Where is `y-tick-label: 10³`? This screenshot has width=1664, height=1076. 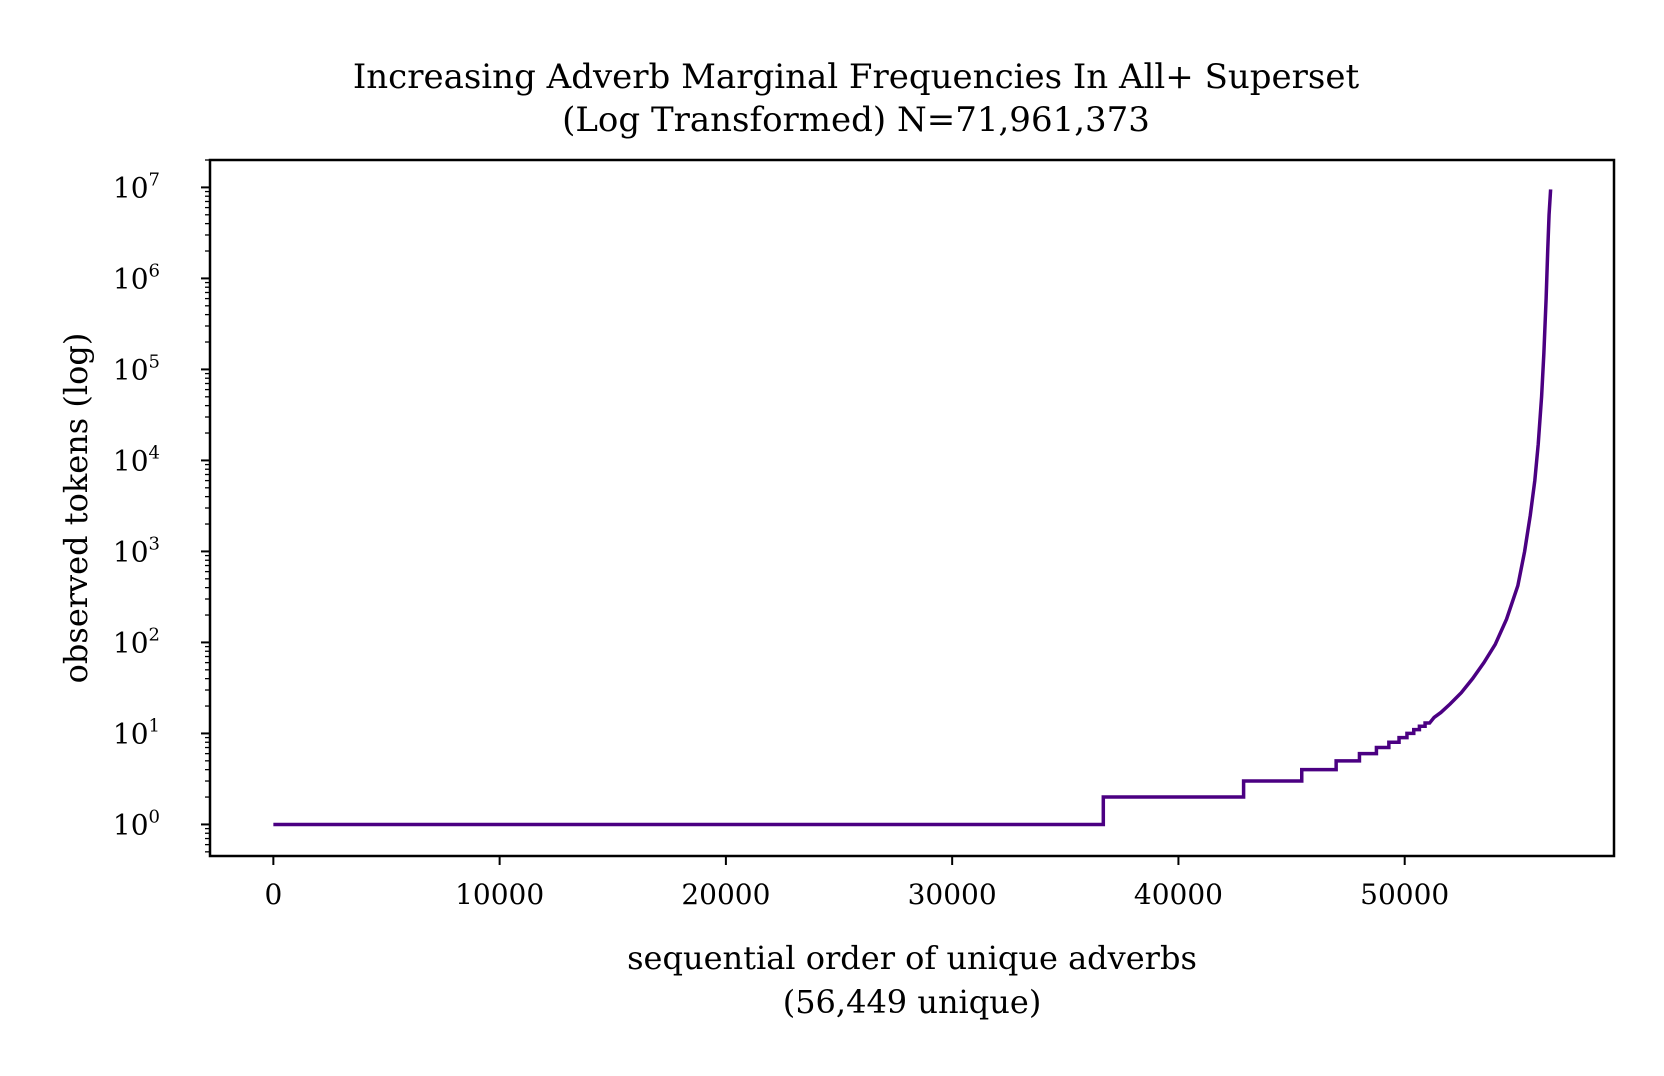 y-tick-label: 10³ is located at coordinates (136, 550).